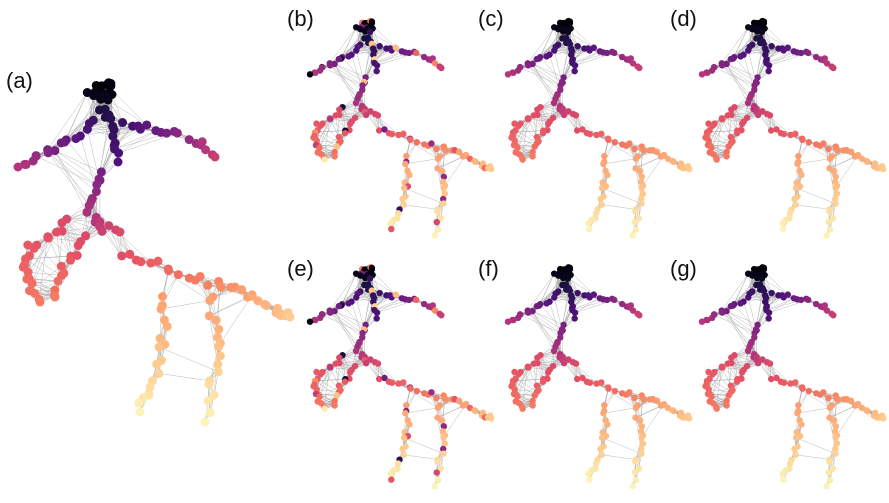 The height and width of the screenshot is (503, 889). What do you see at coordinates (789, 128) in the screenshot?
I see `panel-d` at bounding box center [789, 128].